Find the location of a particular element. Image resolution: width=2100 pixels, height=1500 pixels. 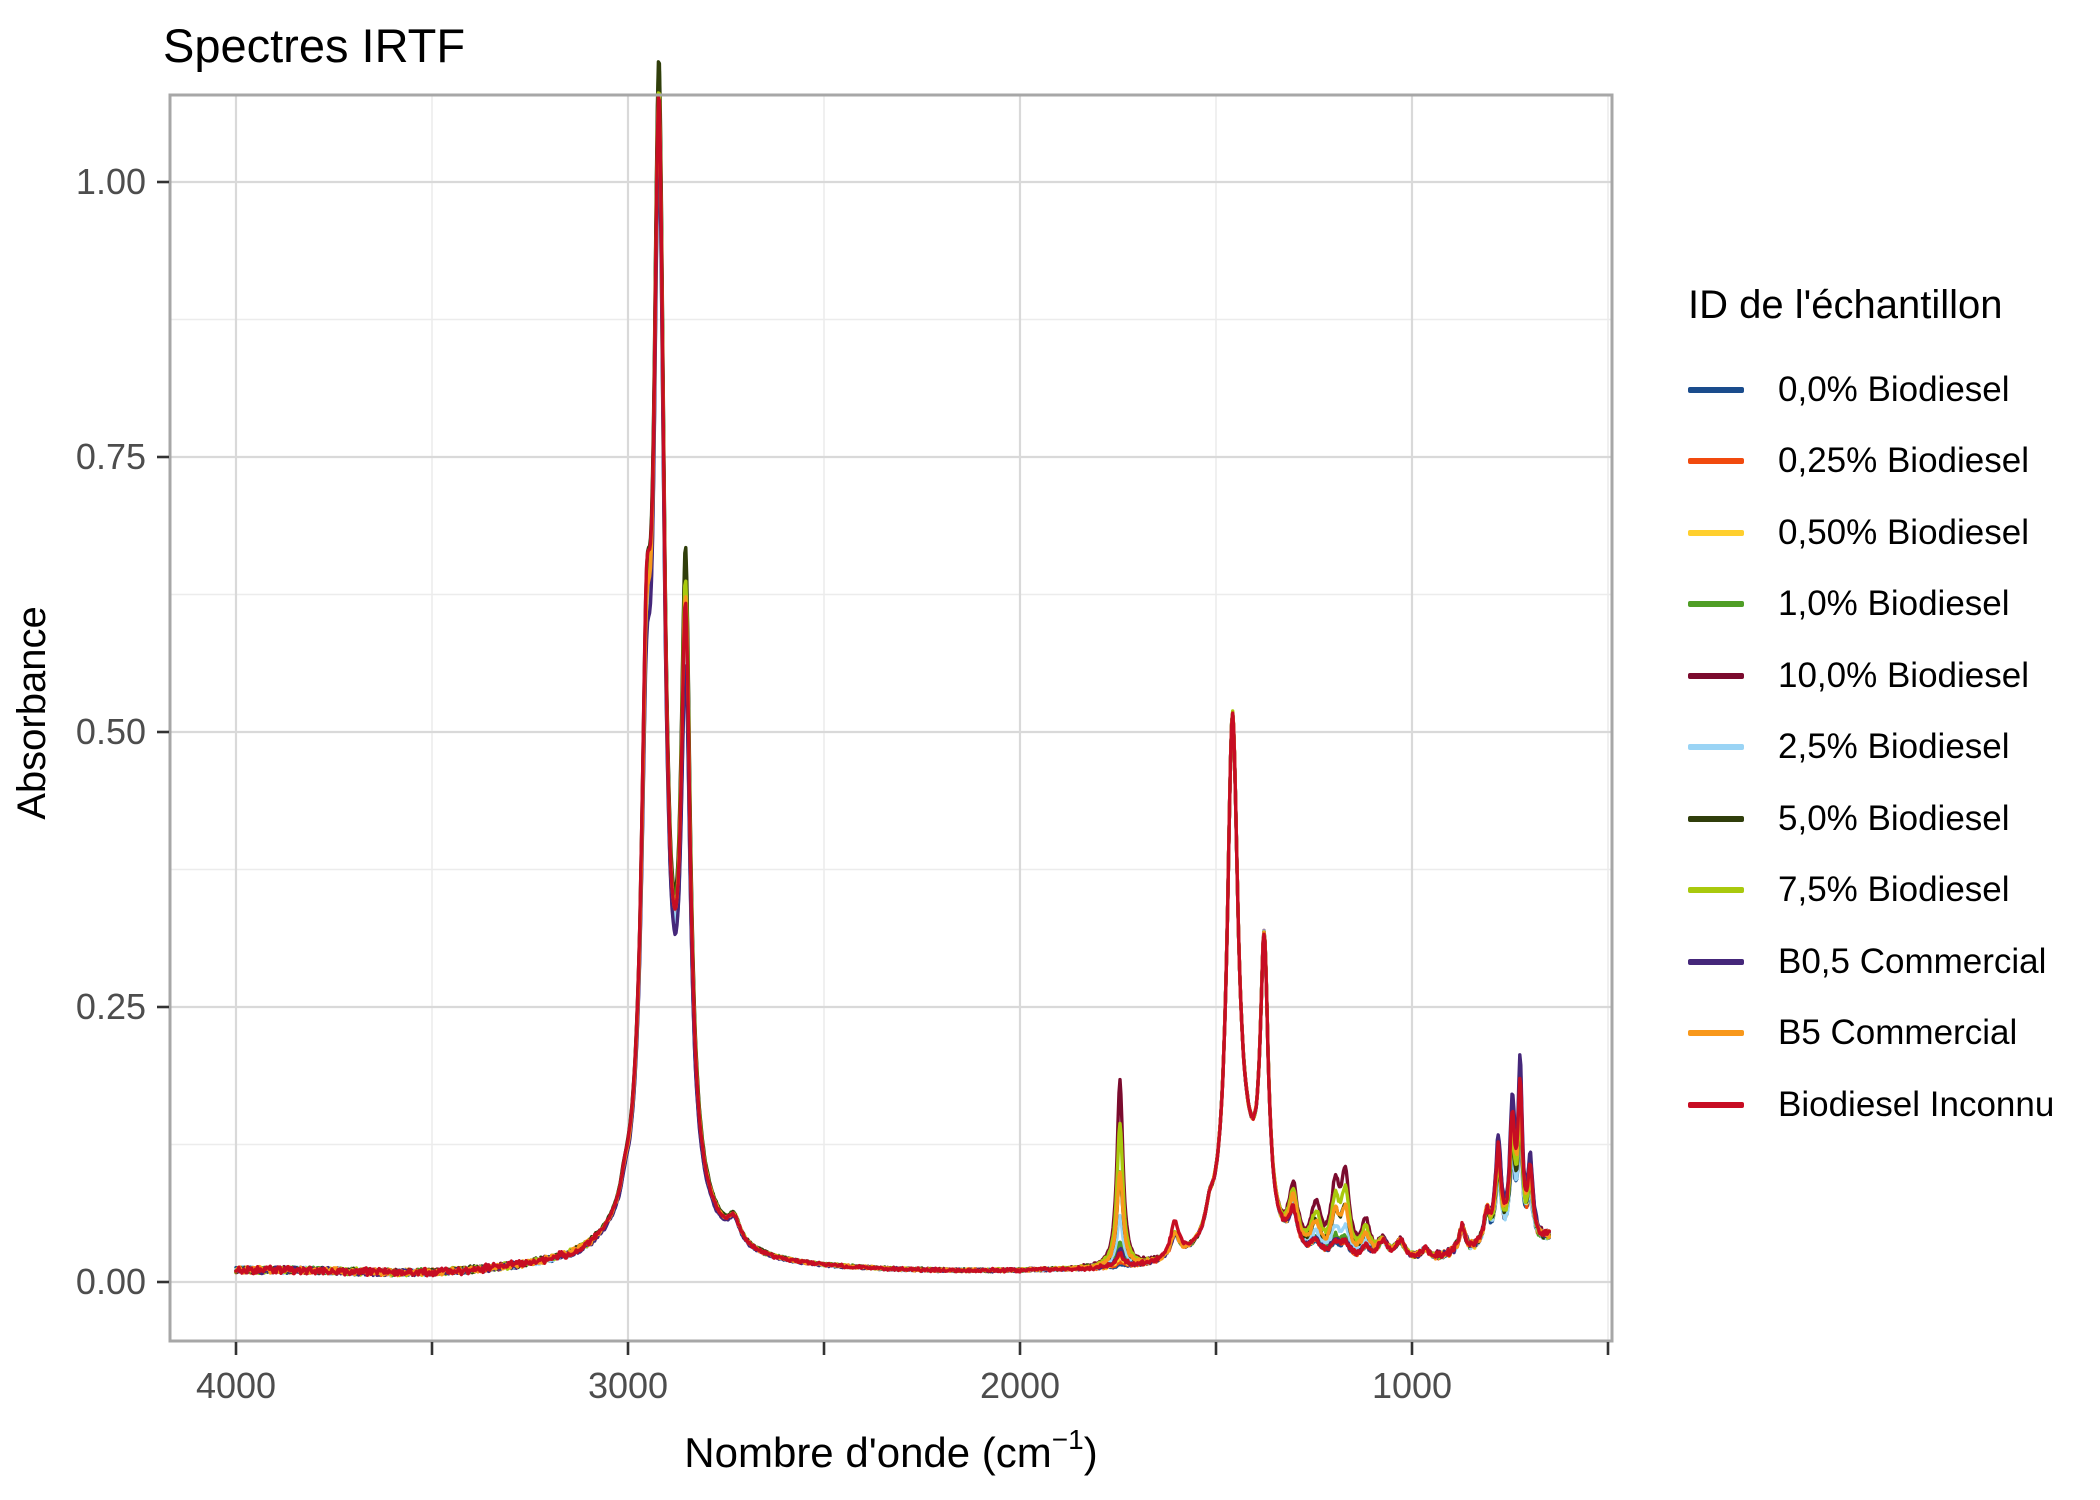

legend-item: B5 Commercial is located at coordinates (1893, 1034).